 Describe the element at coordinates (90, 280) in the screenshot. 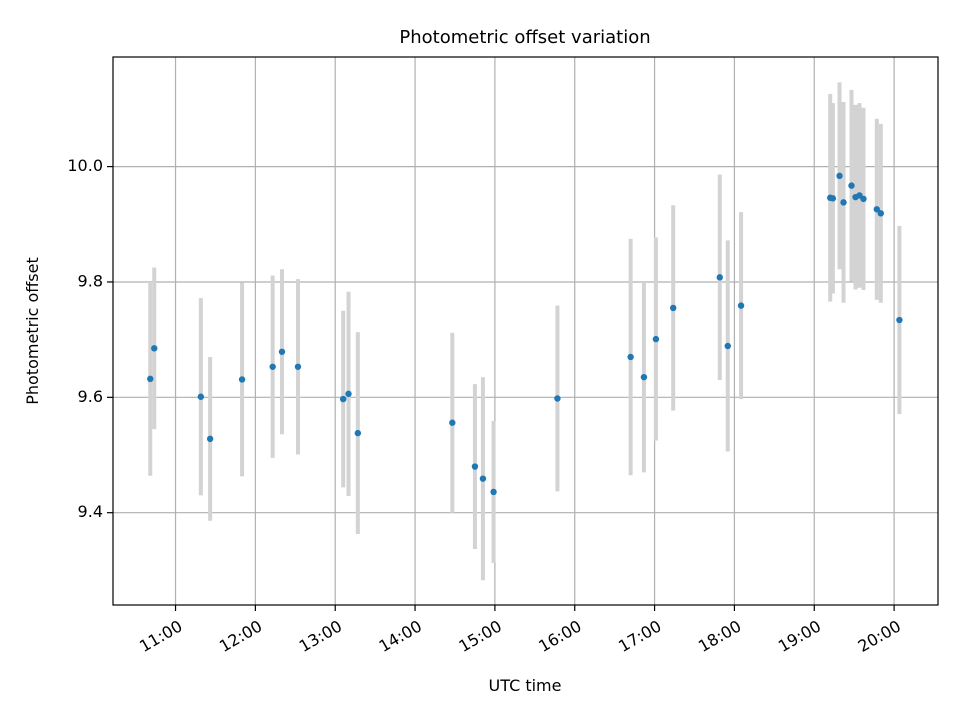

I see `y-tick-label: 9.8` at that location.